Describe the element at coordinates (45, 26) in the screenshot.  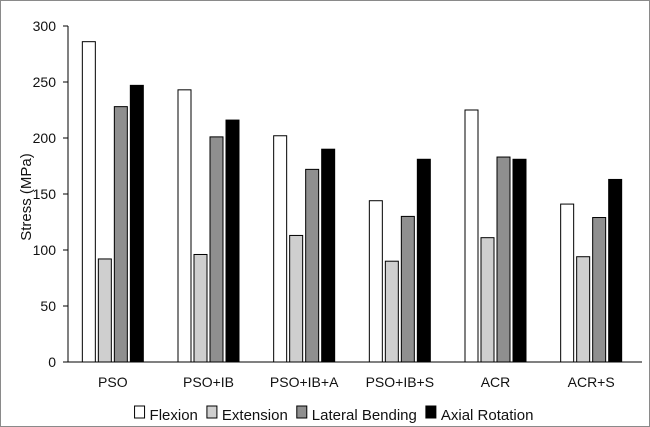
I see `y-tick-label: 300` at that location.